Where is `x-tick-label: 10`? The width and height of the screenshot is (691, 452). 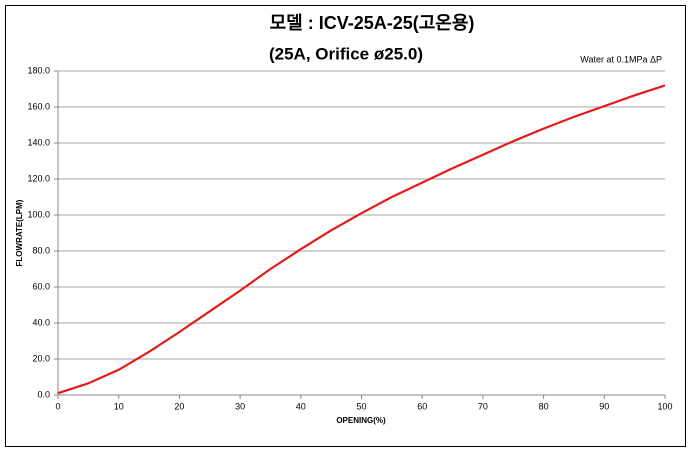 x-tick-label: 10 is located at coordinates (119, 406).